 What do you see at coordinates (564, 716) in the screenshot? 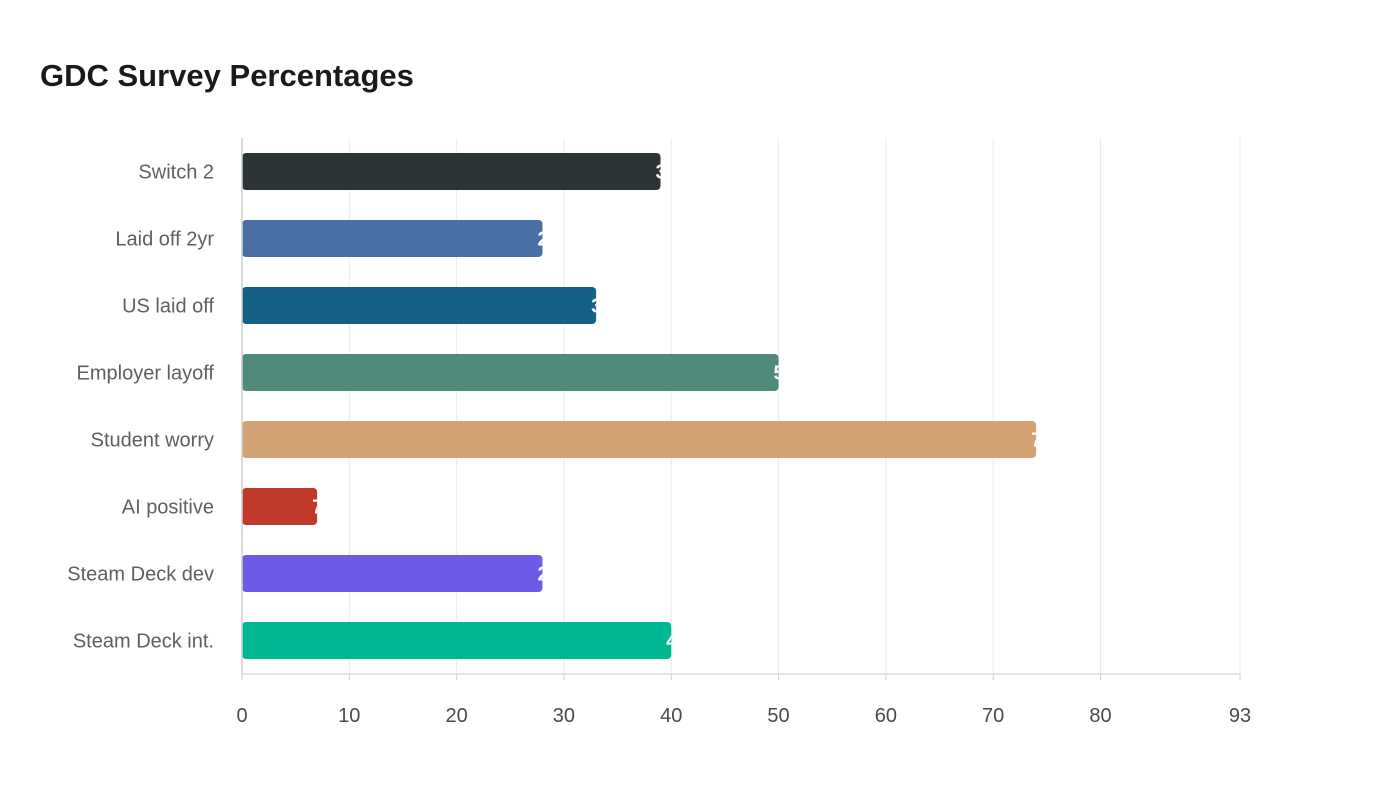
I see `x-tick-label: 30` at bounding box center [564, 716].